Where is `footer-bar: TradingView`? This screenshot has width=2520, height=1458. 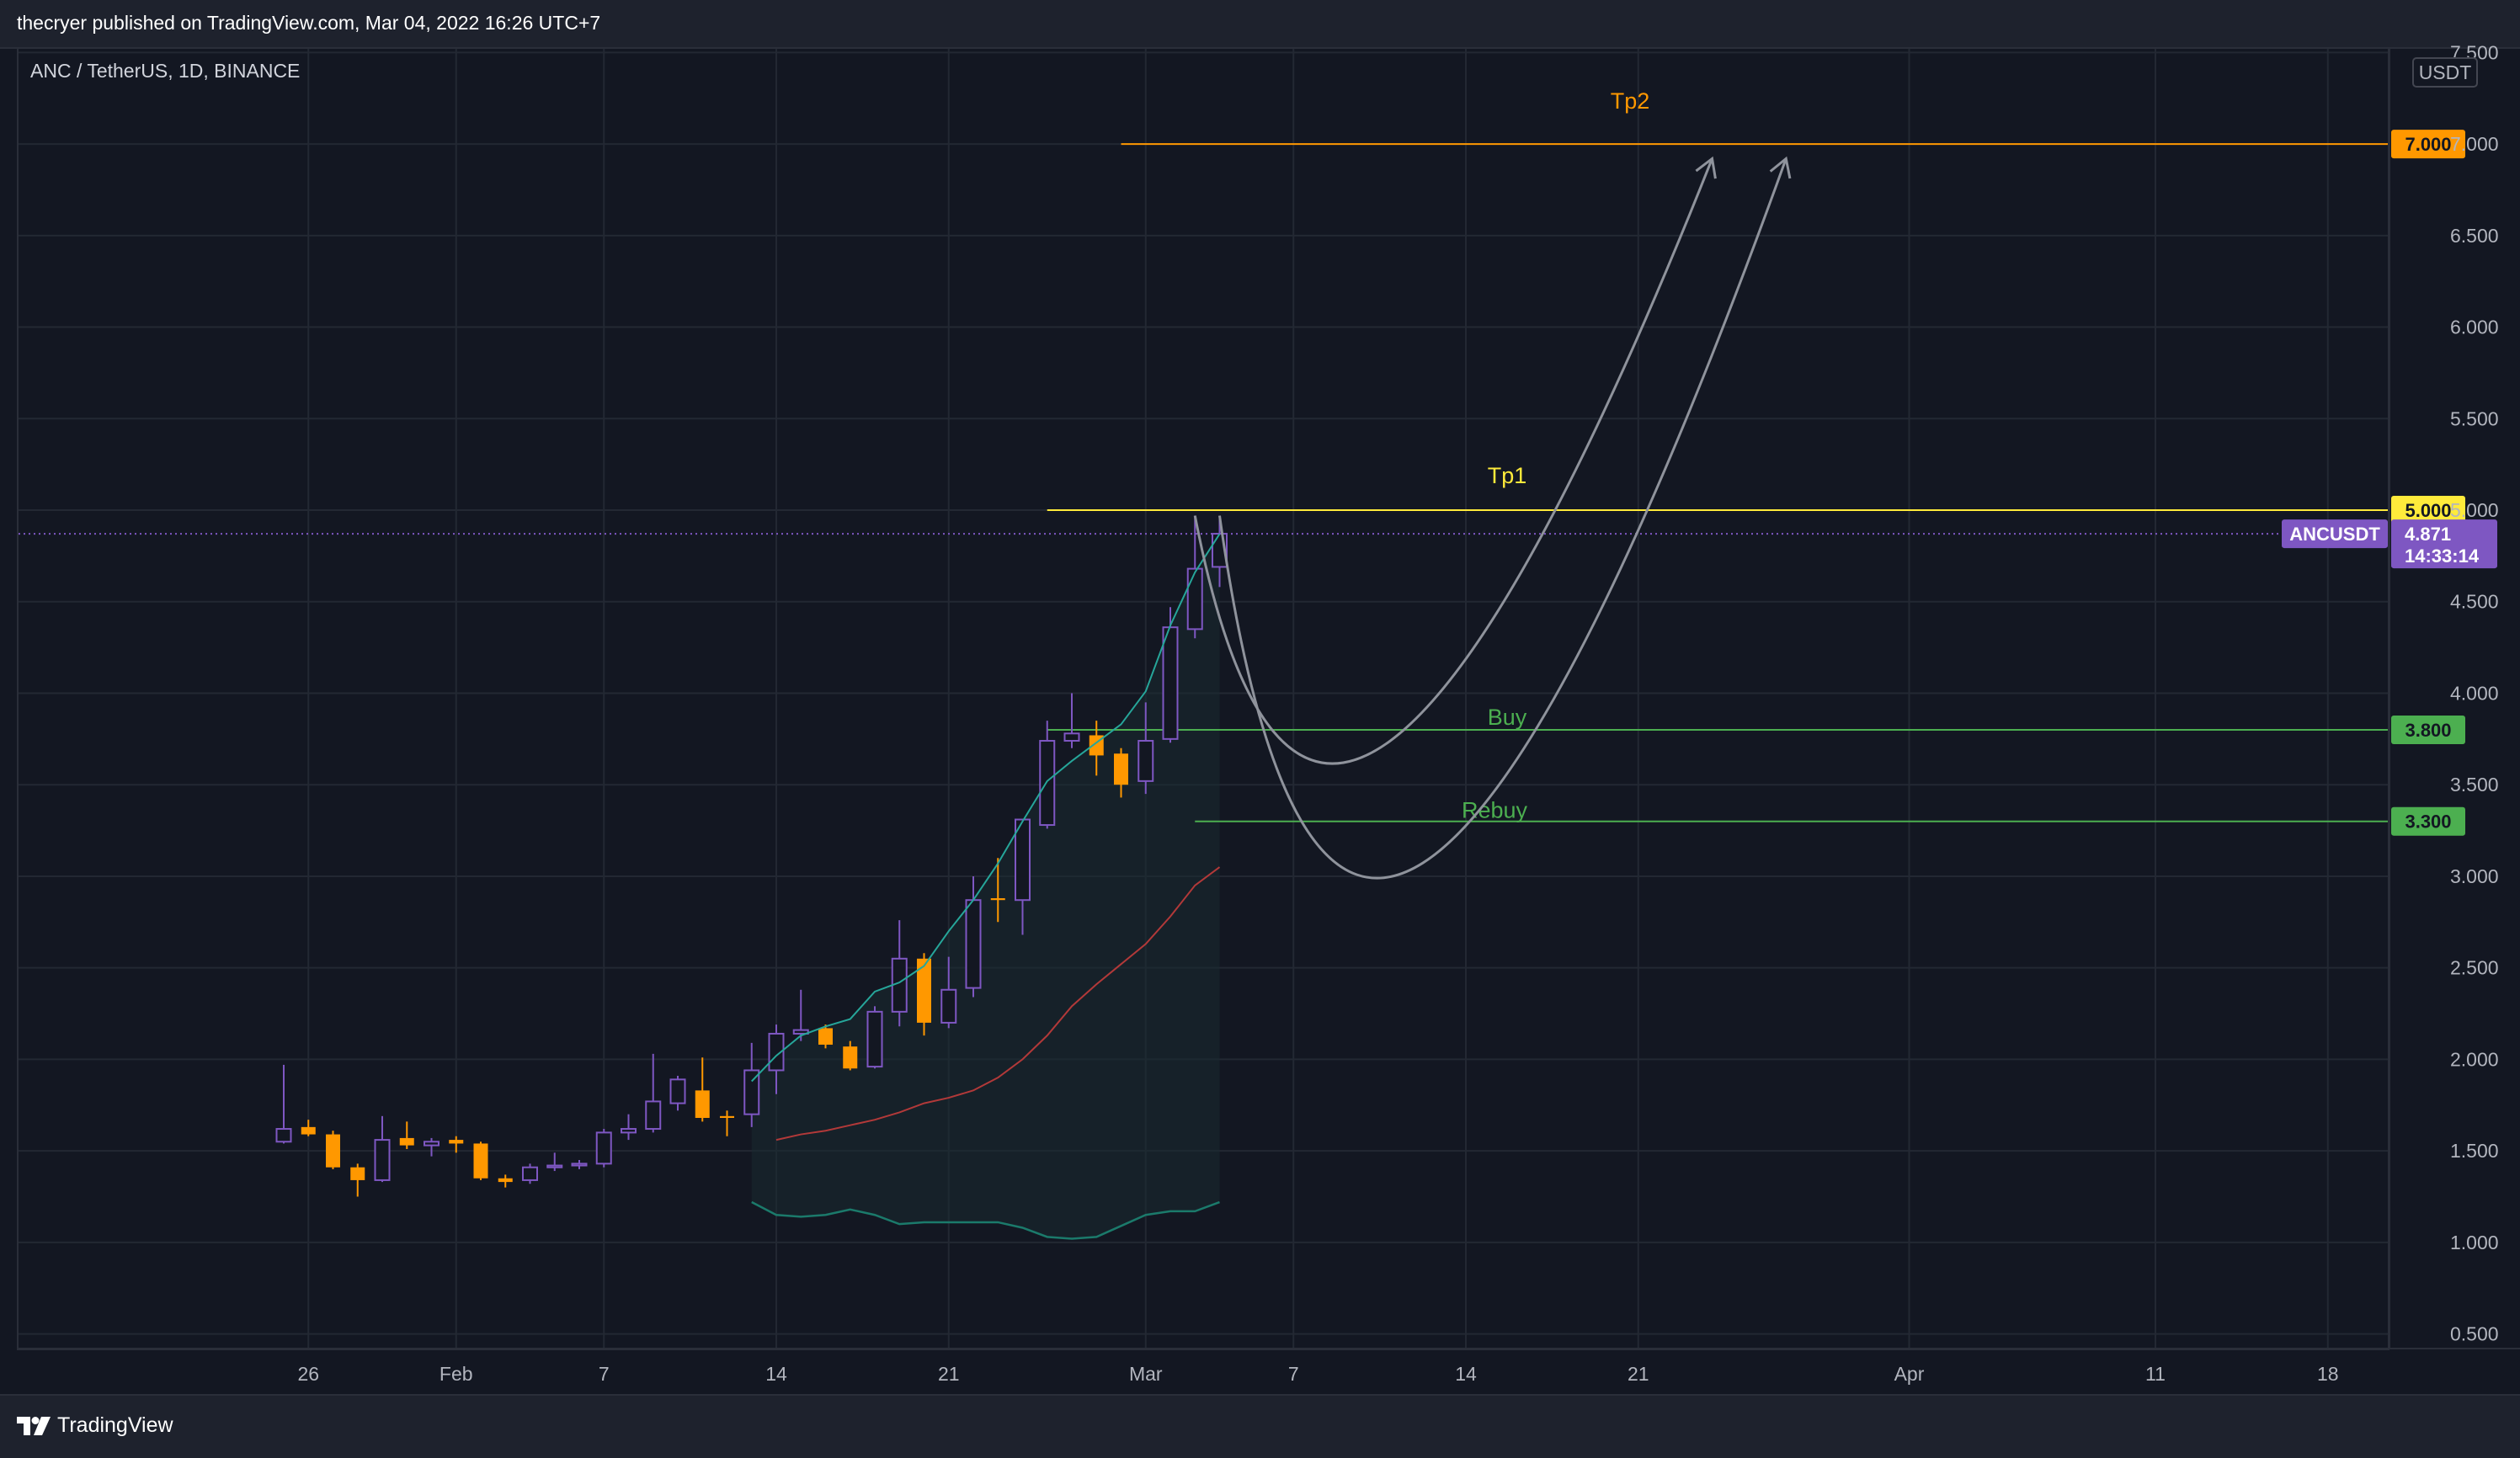 footer-bar: TradingView is located at coordinates (1260, 1426).